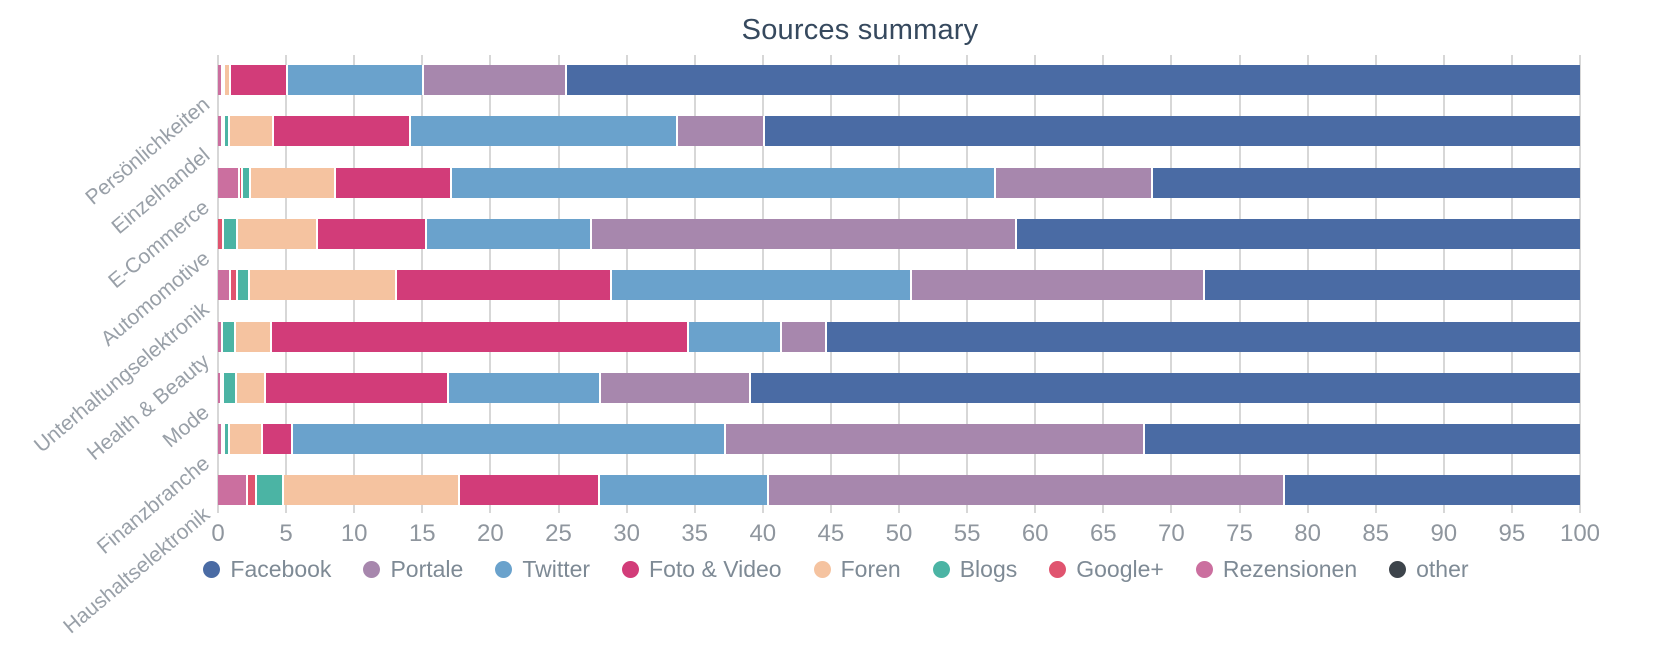 The image size is (1672, 654). Describe the element at coordinates (857, 569) in the screenshot. I see `legend-item-foren: Foren` at that location.